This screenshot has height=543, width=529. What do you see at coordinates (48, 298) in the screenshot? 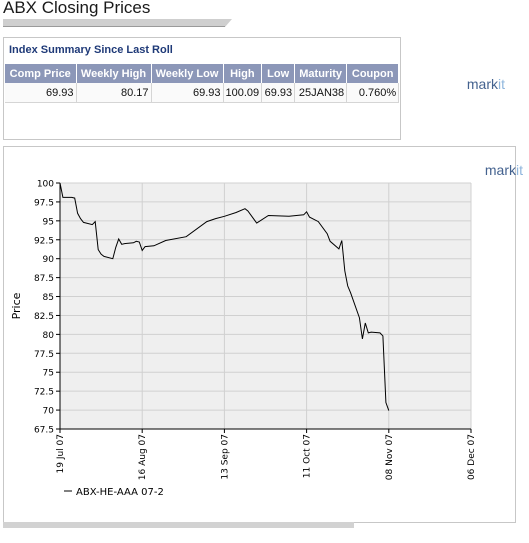
I see `y-tick-label: 85` at bounding box center [48, 298].